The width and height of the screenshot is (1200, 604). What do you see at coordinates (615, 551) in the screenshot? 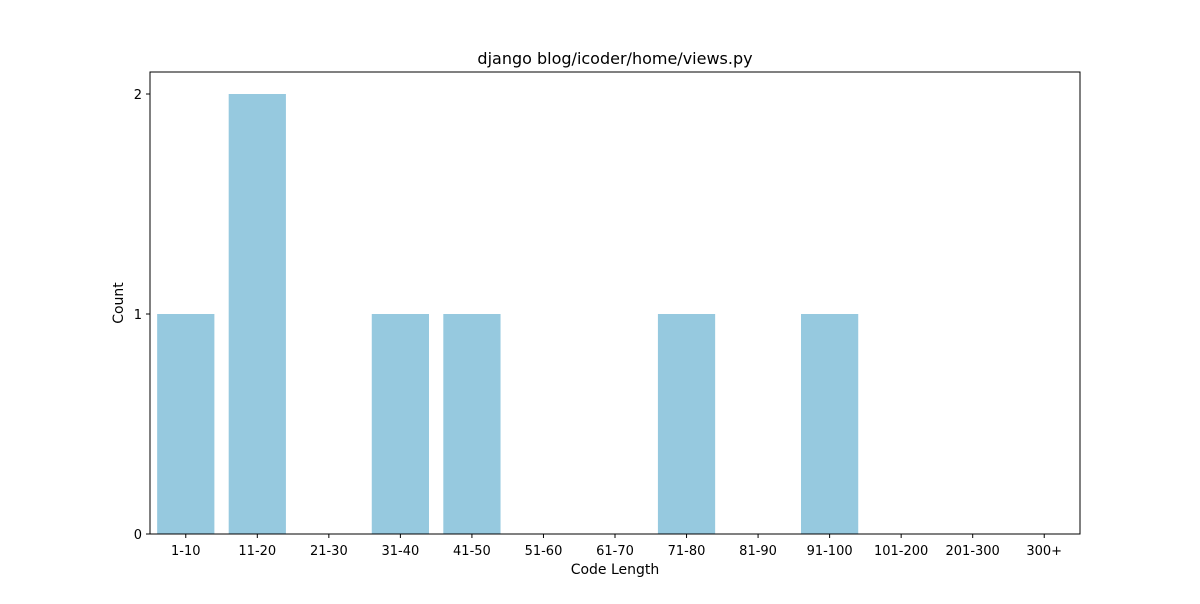
I see `x-tick-label: 61-70` at bounding box center [615, 551].